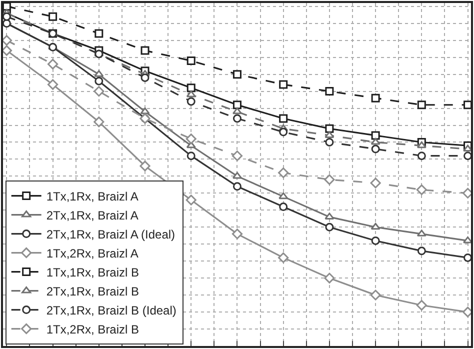 This screenshot has width=474, height=349. I want to click on legend-label: 1Tx,2Rx, Braizl A, so click(92, 253).